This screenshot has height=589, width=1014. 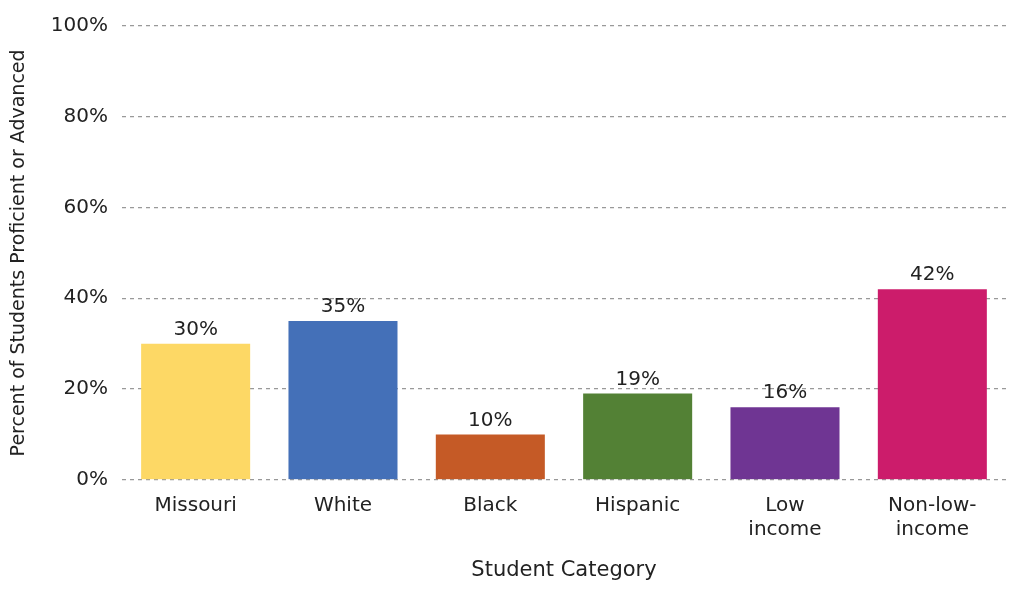 What do you see at coordinates (85, 296) in the screenshot?
I see `y-tick-label: 40%` at bounding box center [85, 296].